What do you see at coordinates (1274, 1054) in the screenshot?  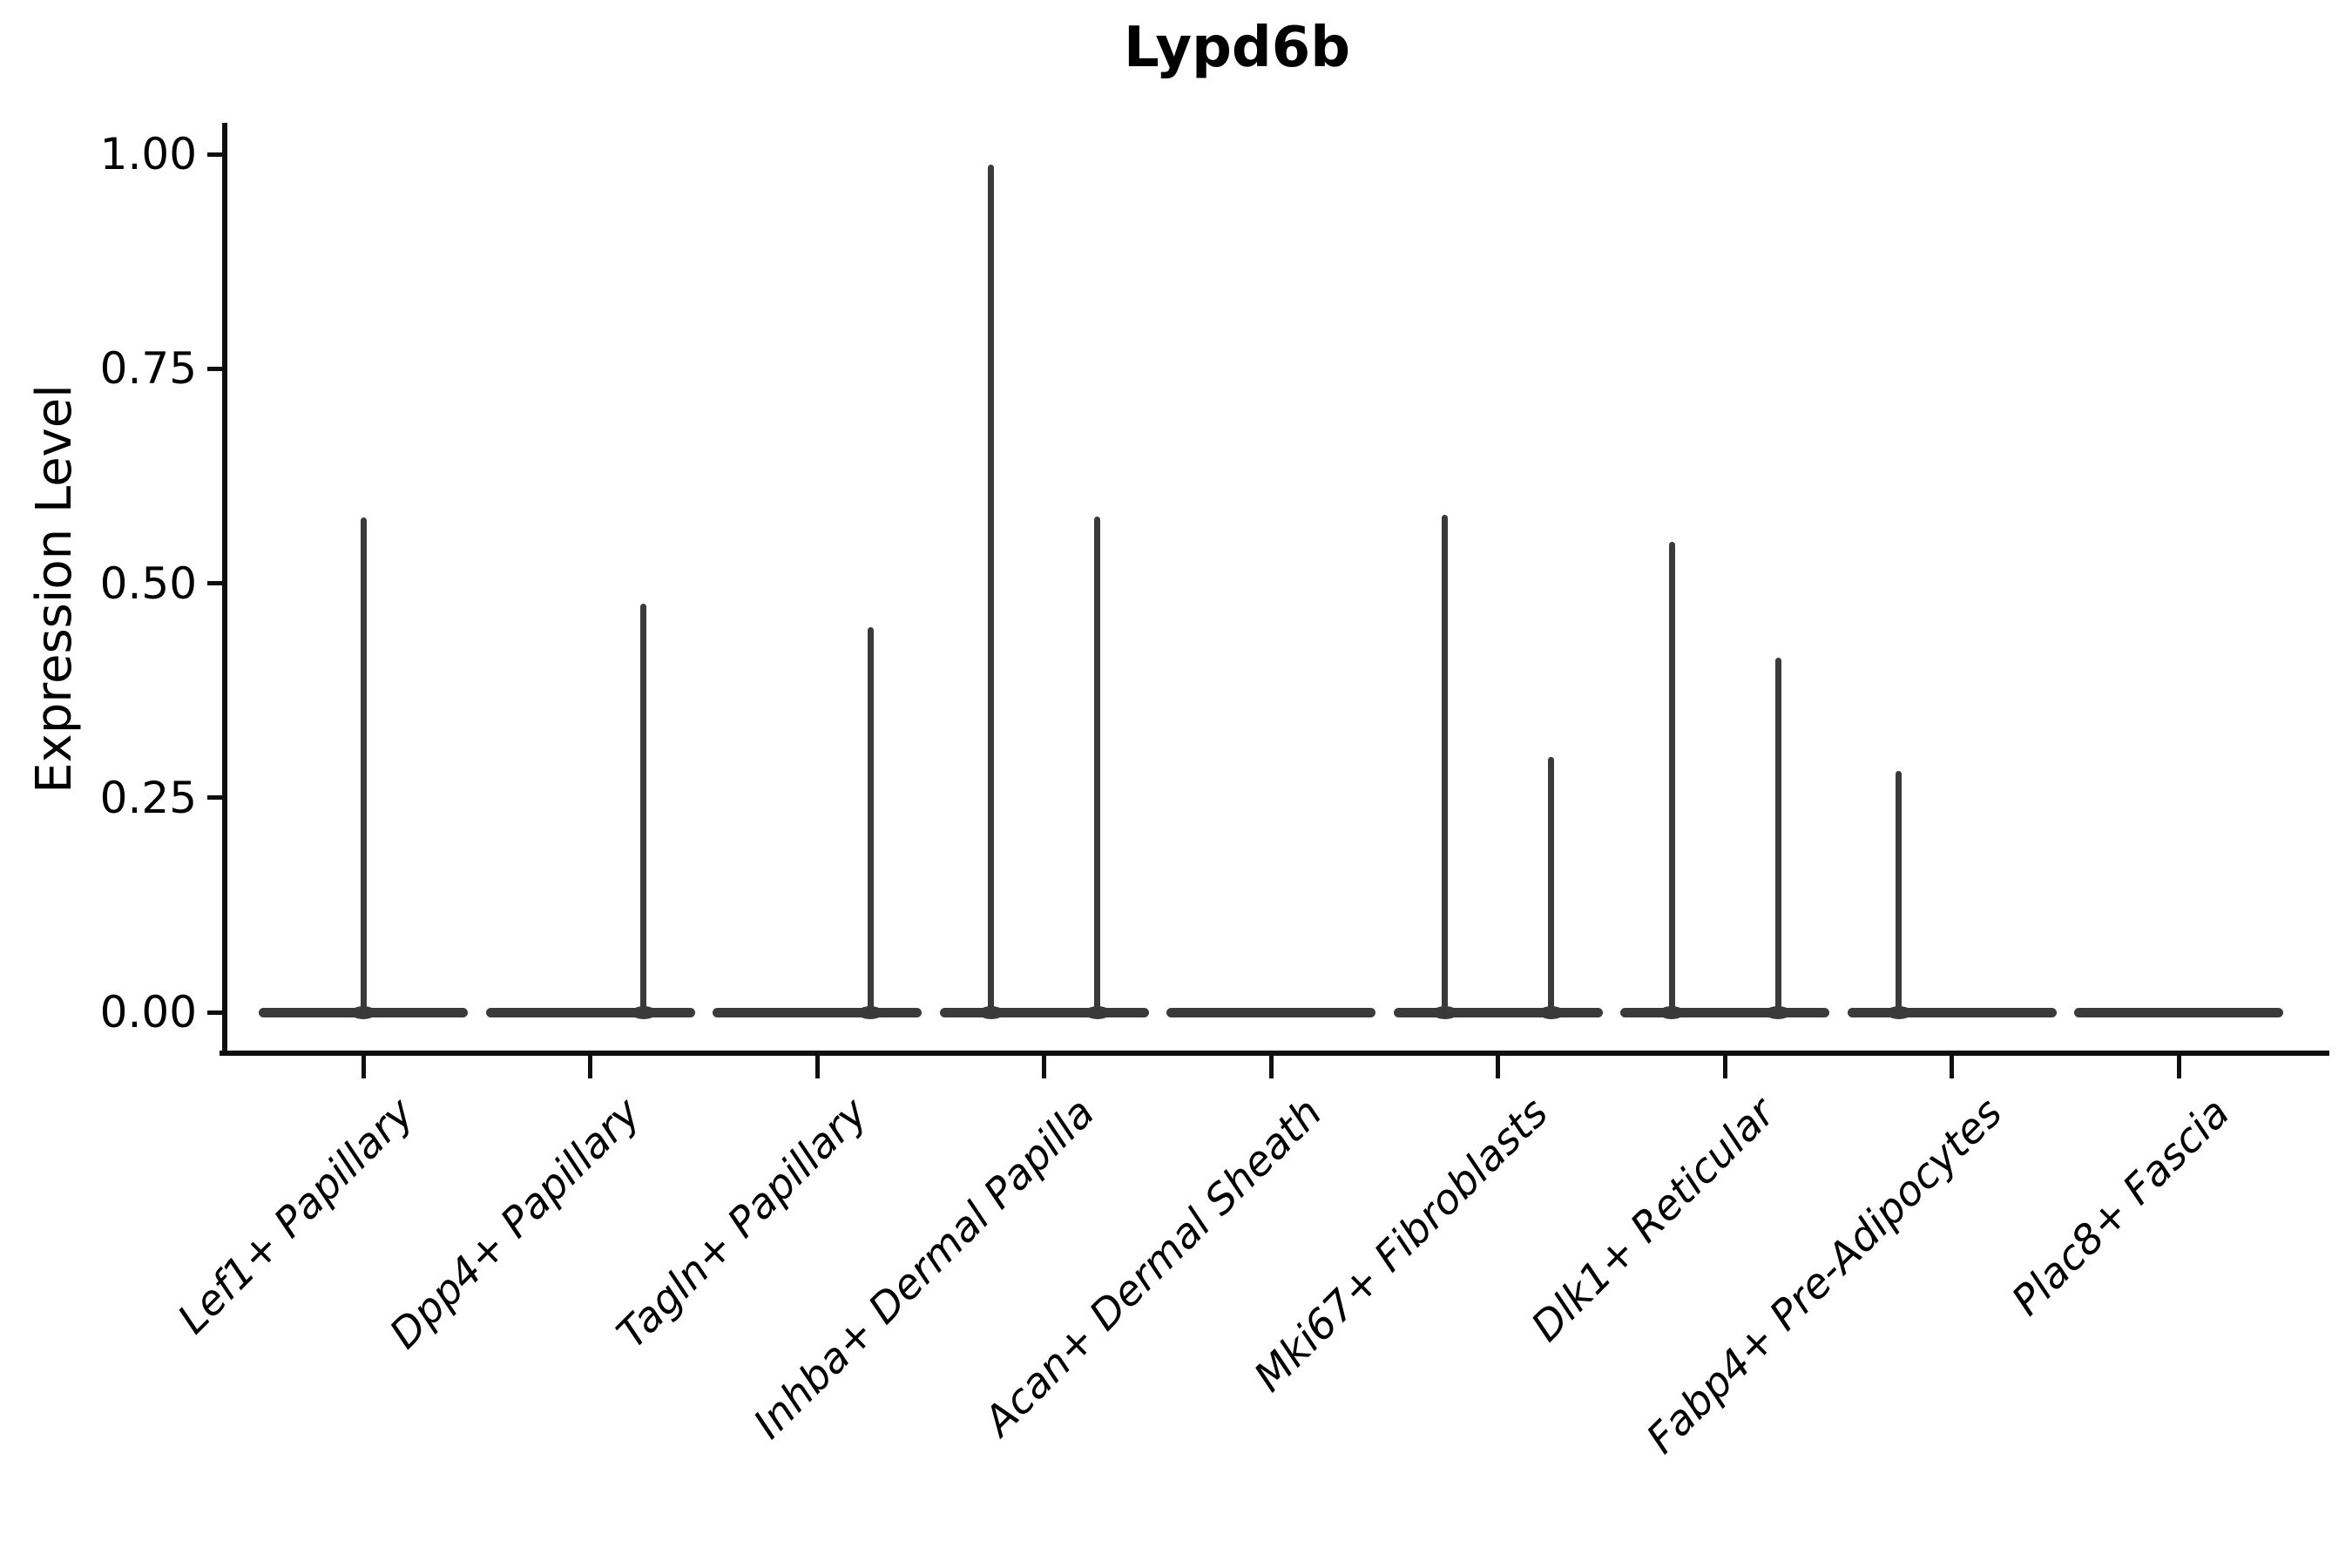 I see `x-axis-spine` at bounding box center [1274, 1054].